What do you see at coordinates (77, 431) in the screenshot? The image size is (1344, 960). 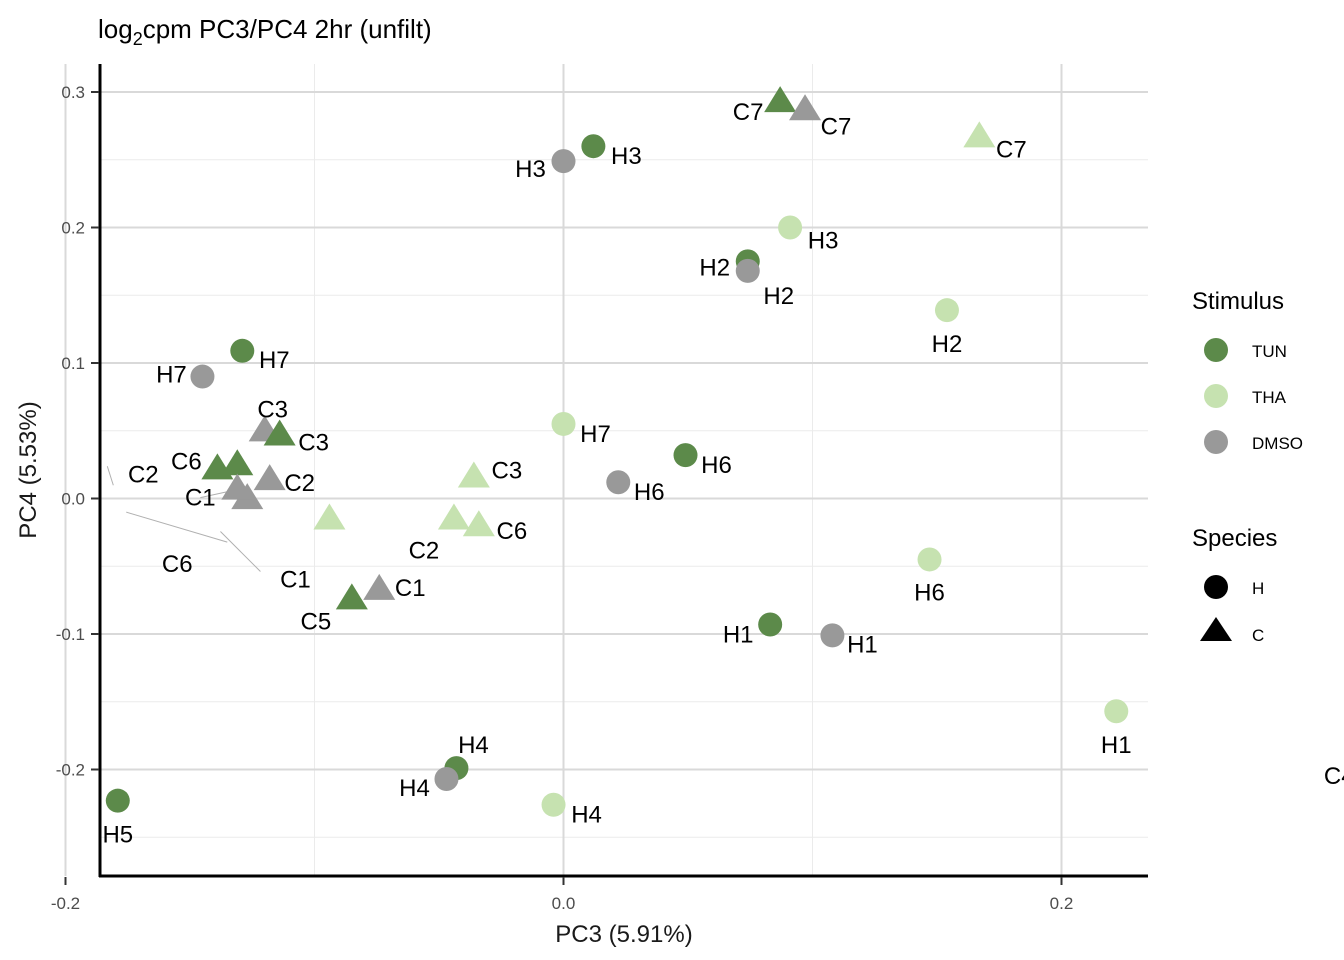 I see `y-axis-ticks: -0.2 -0.1 0.0 0.1 0.2 0.3` at bounding box center [77, 431].